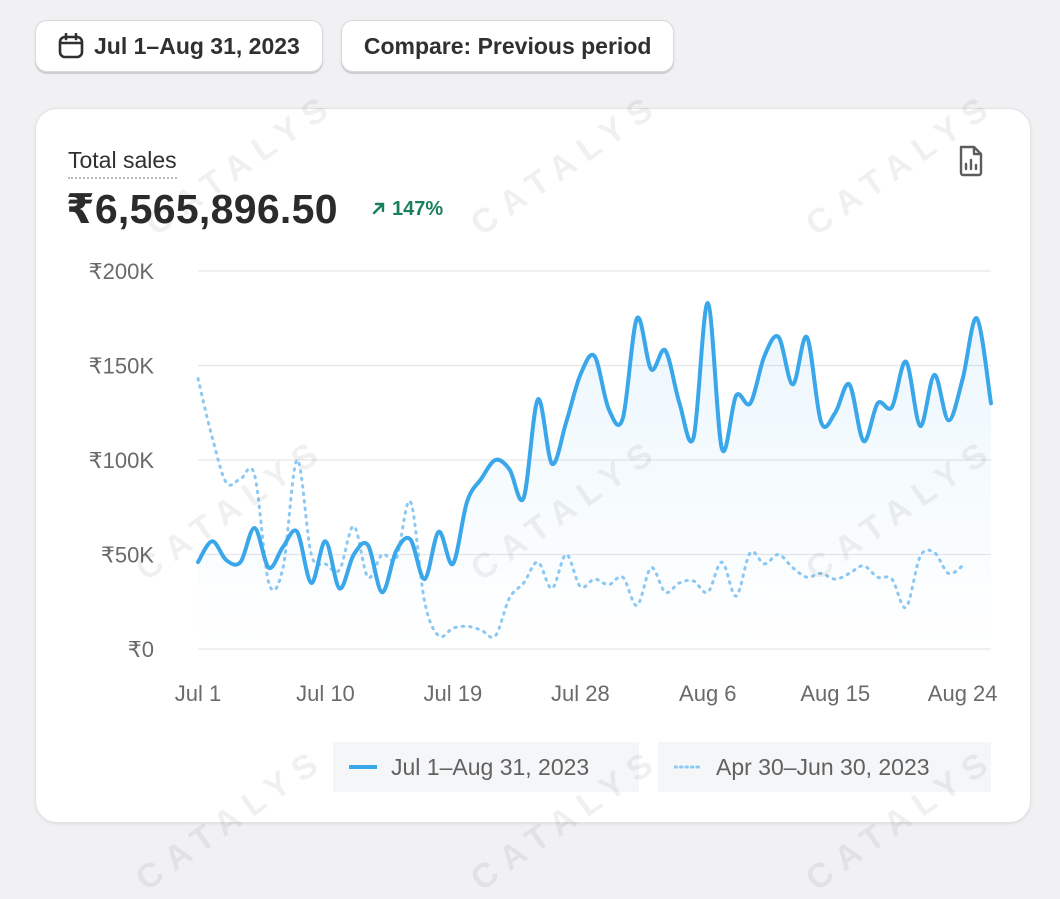 The width and height of the screenshot is (1060, 899). I want to click on y-tick-label: ₹50K, so click(127, 555).